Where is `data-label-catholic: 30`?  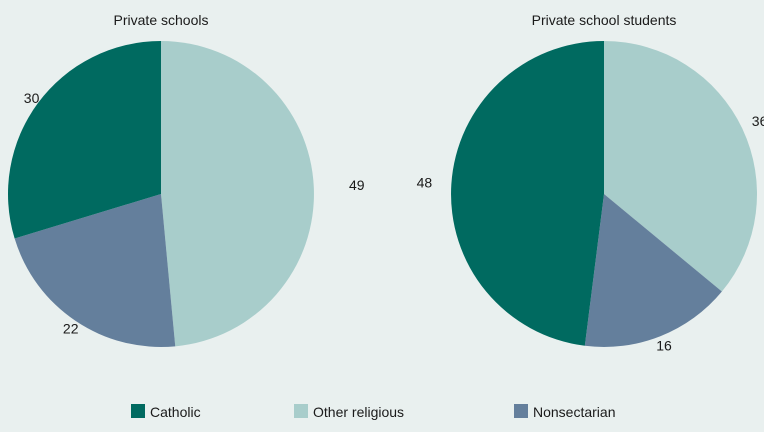 data-label-catholic: 30 is located at coordinates (32, 98).